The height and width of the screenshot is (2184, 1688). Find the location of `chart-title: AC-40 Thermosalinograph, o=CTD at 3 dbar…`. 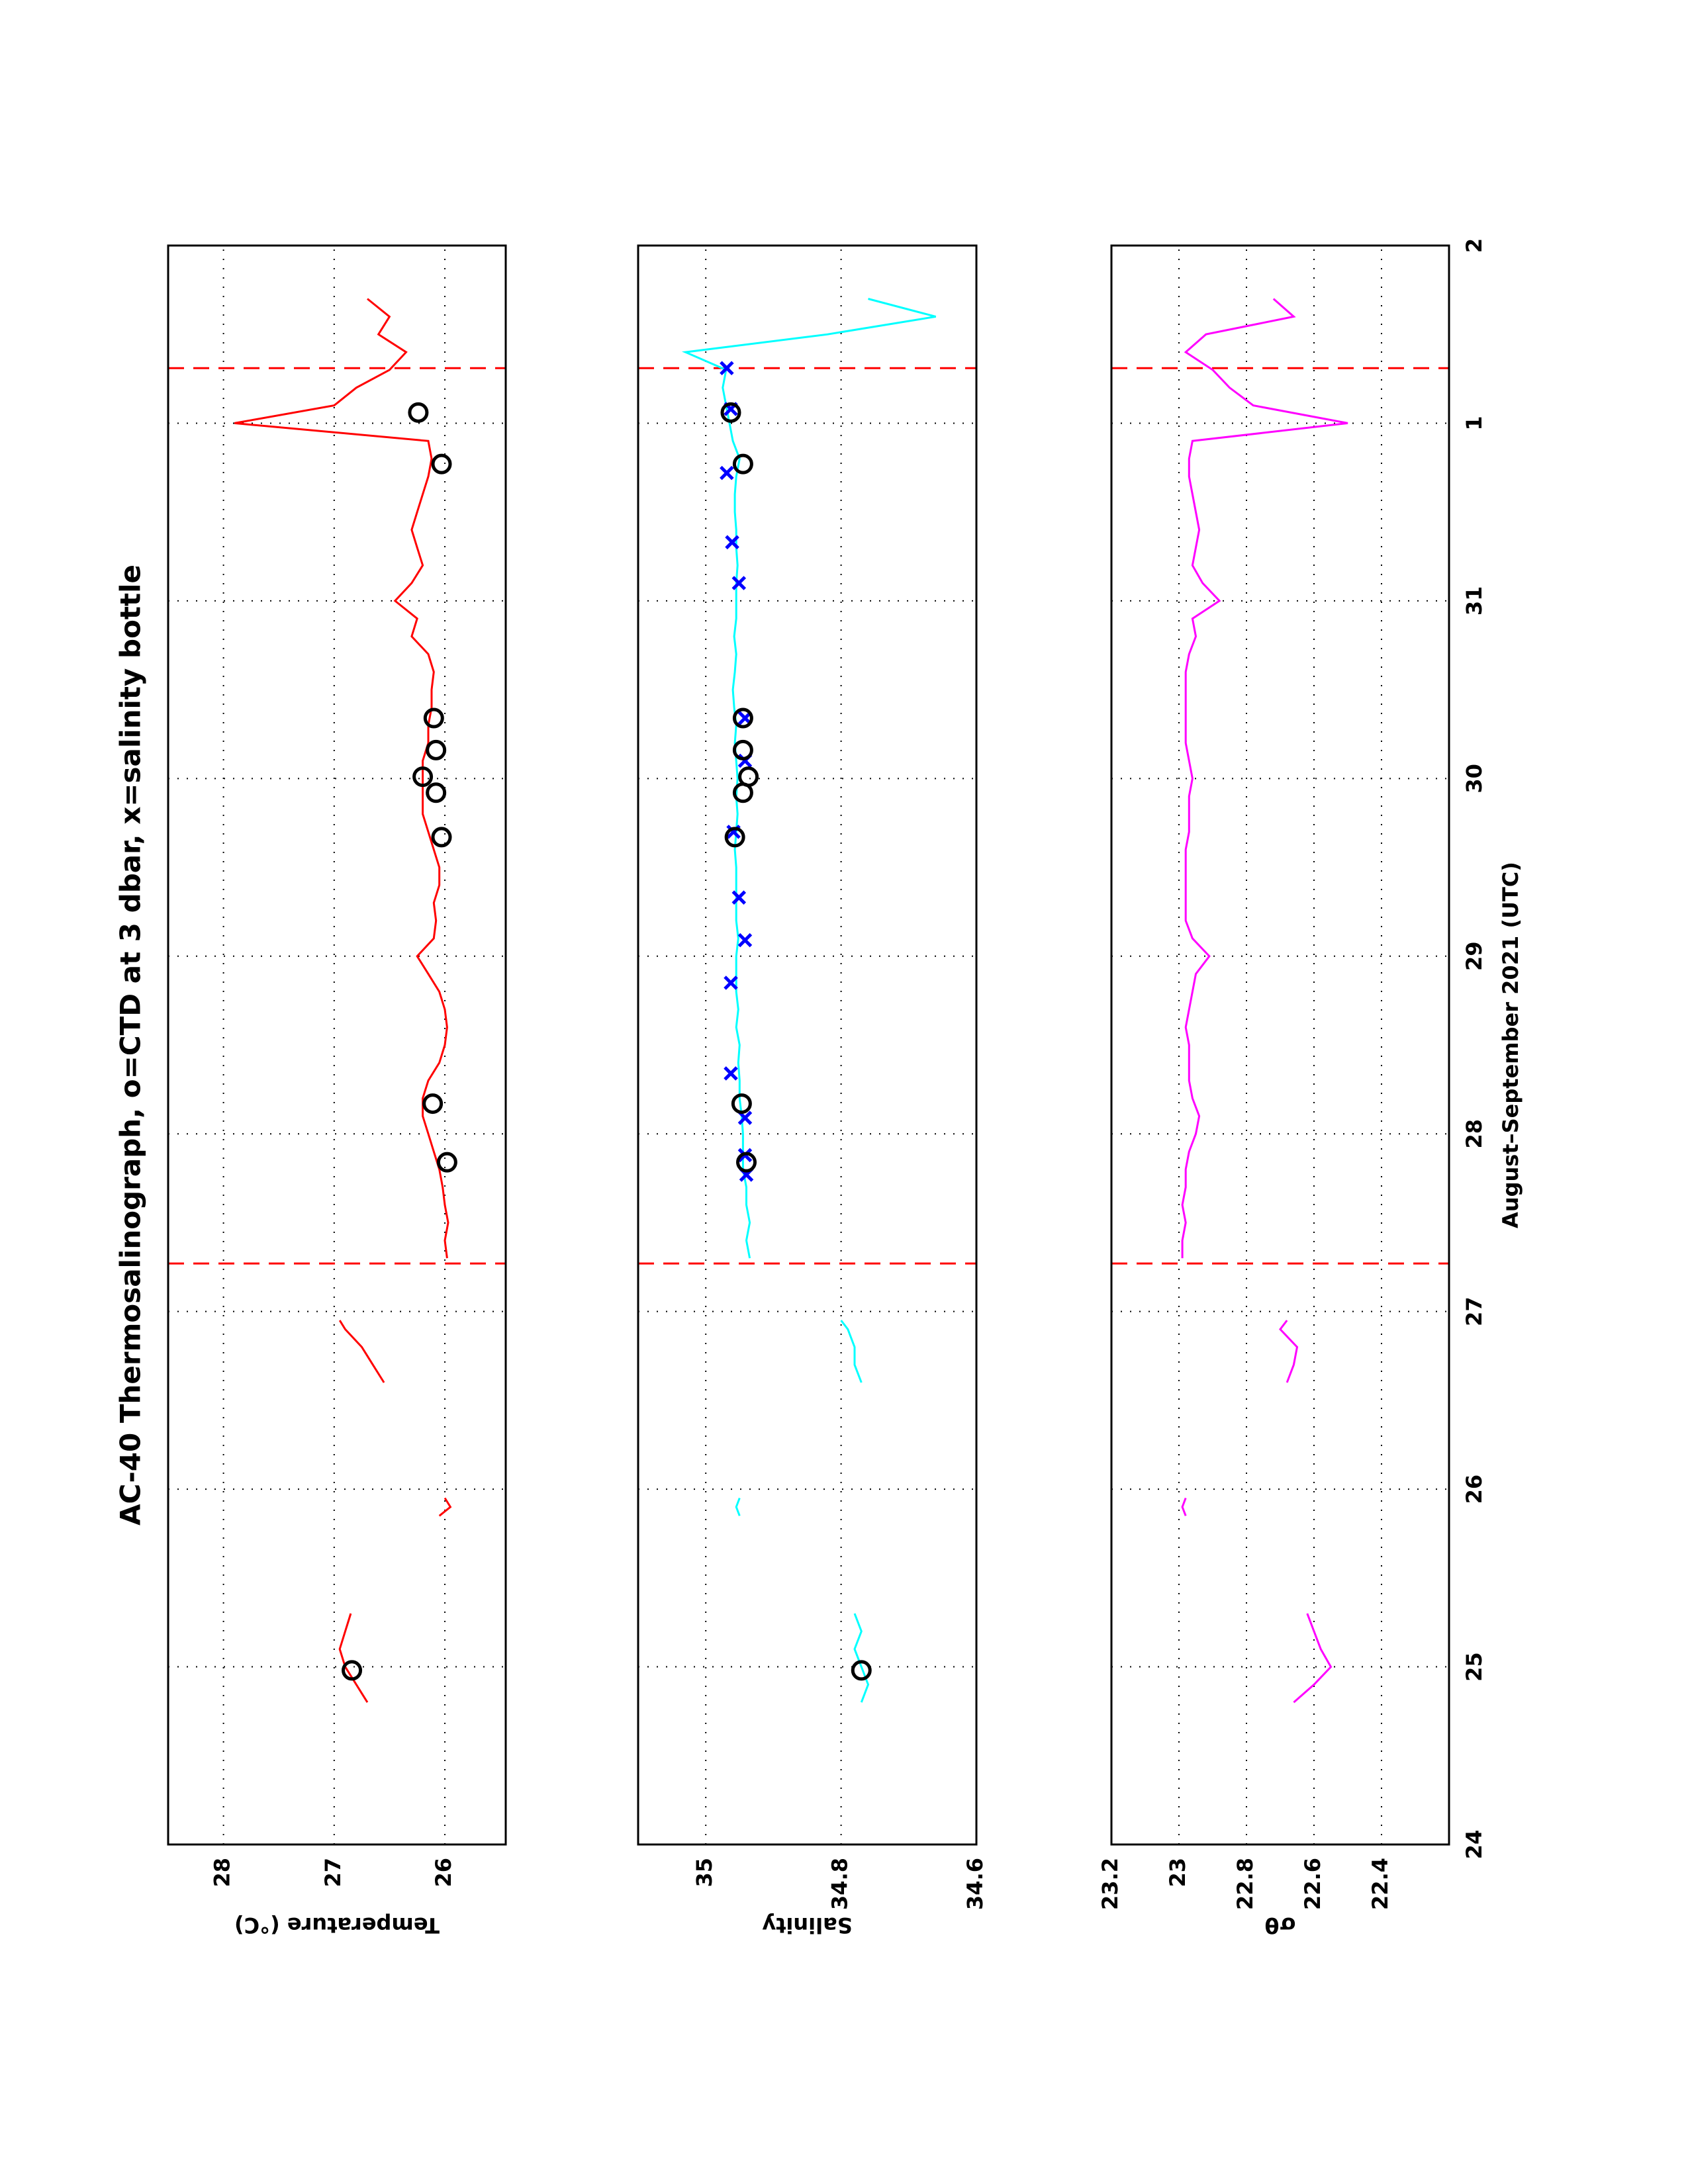

chart-title: AC-40 Thermosalinograph, o=CTD at 3 dbar… is located at coordinates (131, 1045).